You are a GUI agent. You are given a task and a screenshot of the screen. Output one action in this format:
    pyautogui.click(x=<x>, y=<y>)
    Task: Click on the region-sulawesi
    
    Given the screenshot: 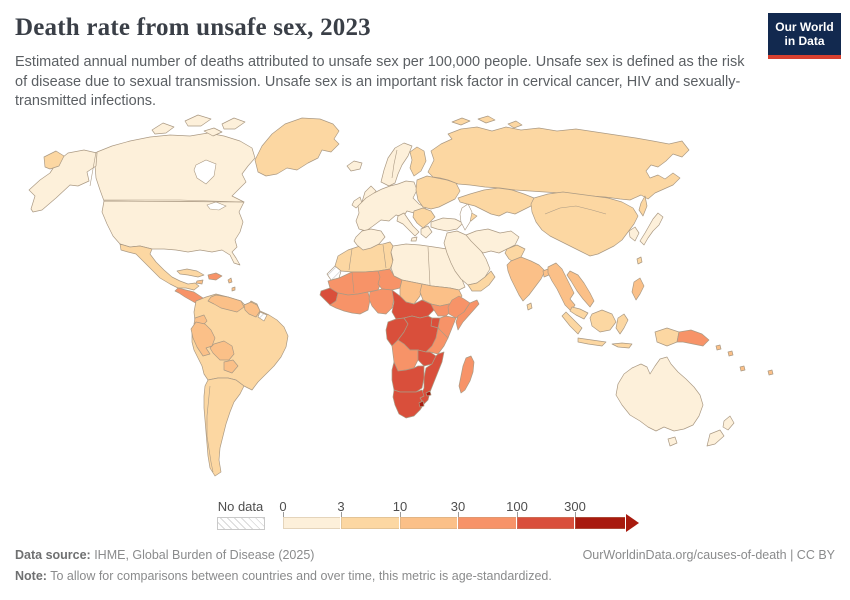 What is the action you would take?
    pyautogui.click(x=622, y=324)
    